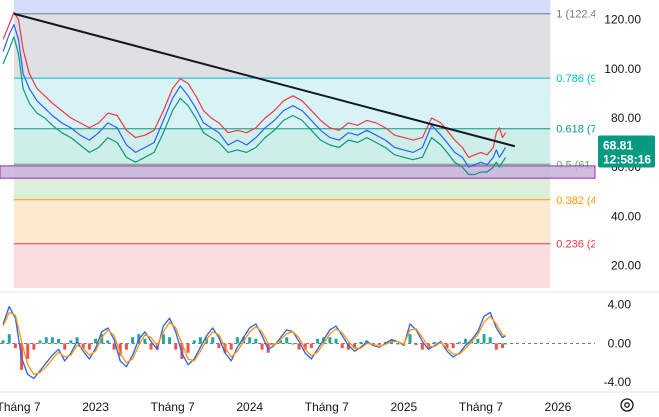  I want to click on fib-label-0.786: 0.786 (96.19), so click(588, 79).